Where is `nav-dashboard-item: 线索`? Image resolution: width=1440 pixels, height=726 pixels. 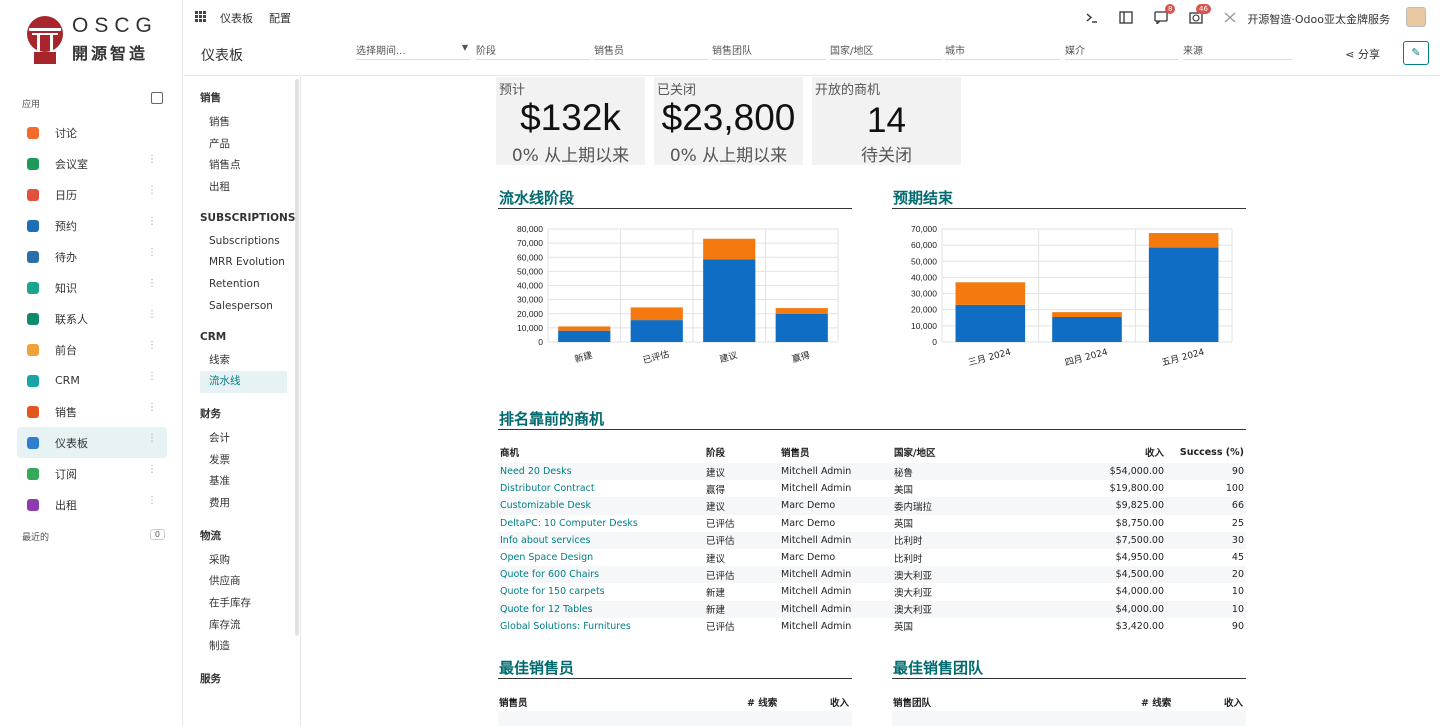
nav-dashboard-item: 线索 is located at coordinates (219, 359).